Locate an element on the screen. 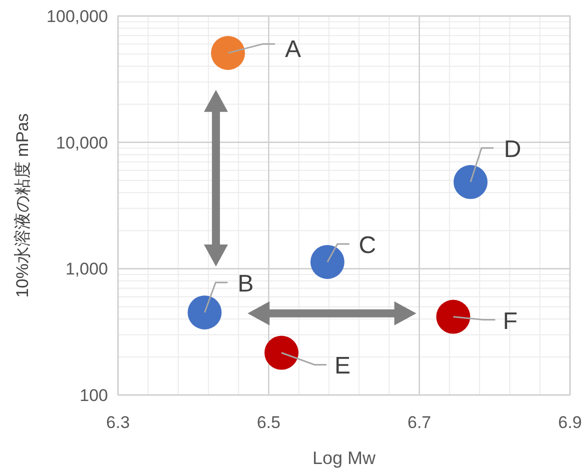 This screenshot has width=583, height=472. y-tick-label: 100,000 is located at coordinates (77, 16).